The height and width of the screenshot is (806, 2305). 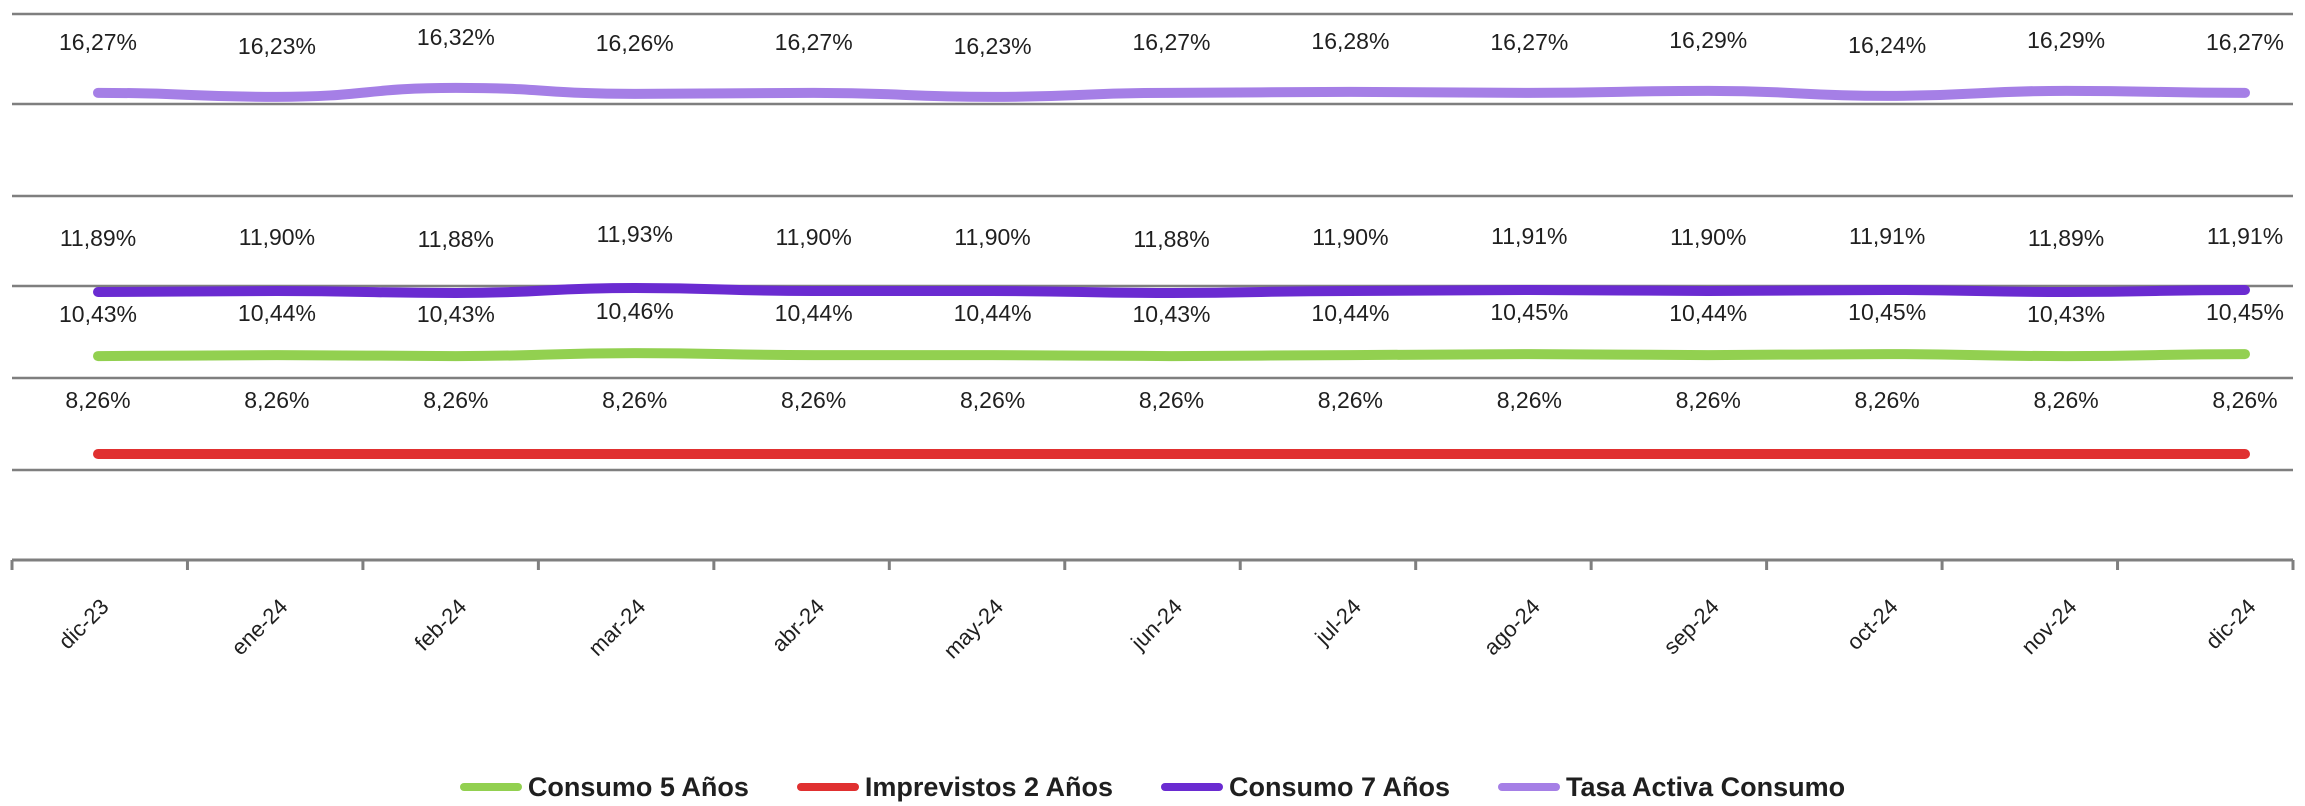 What do you see at coordinates (798, 625) in the screenshot?
I see `x-tick-label: abr-24` at bounding box center [798, 625].